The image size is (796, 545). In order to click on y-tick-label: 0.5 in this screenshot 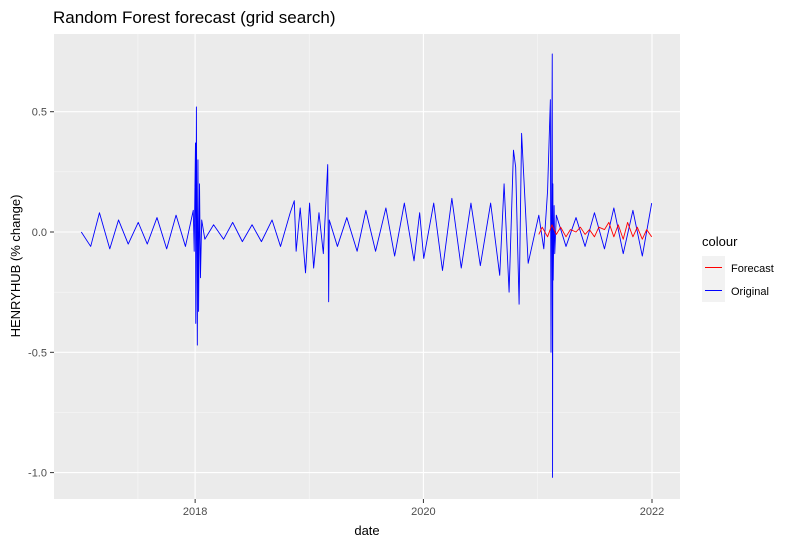, I will do `click(39, 113)`.